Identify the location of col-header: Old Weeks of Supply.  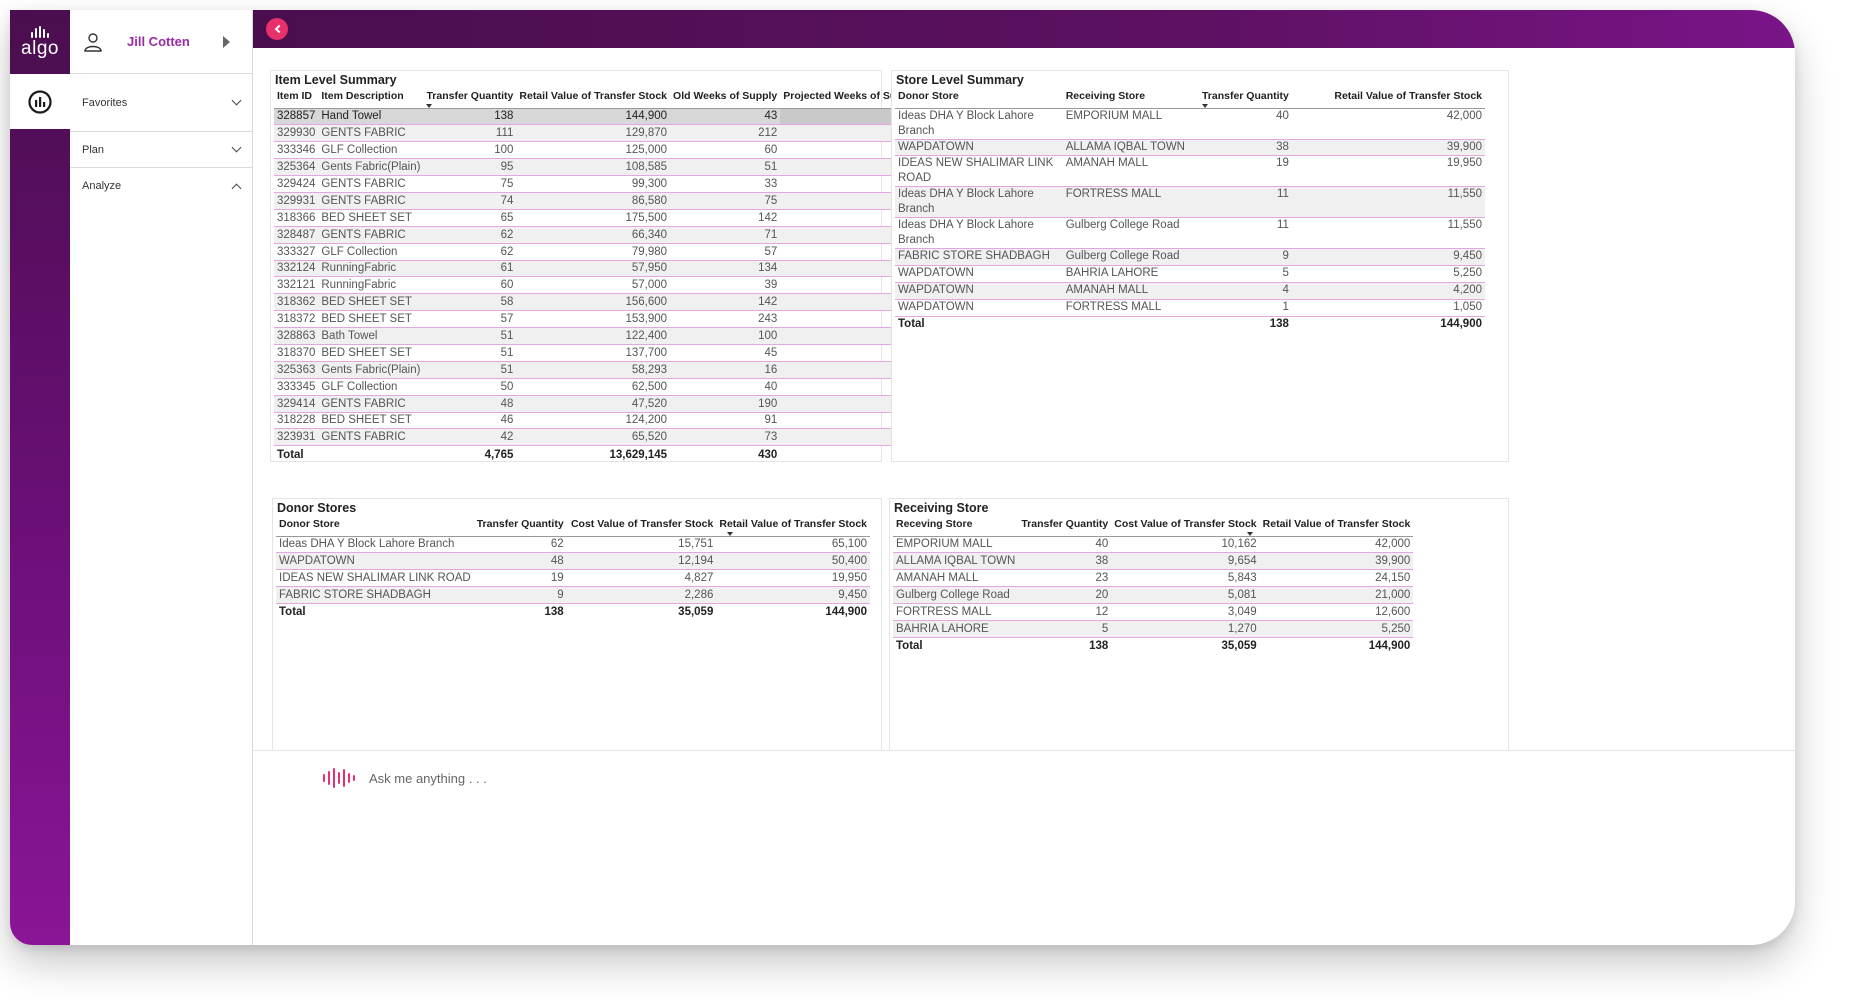
(725, 96).